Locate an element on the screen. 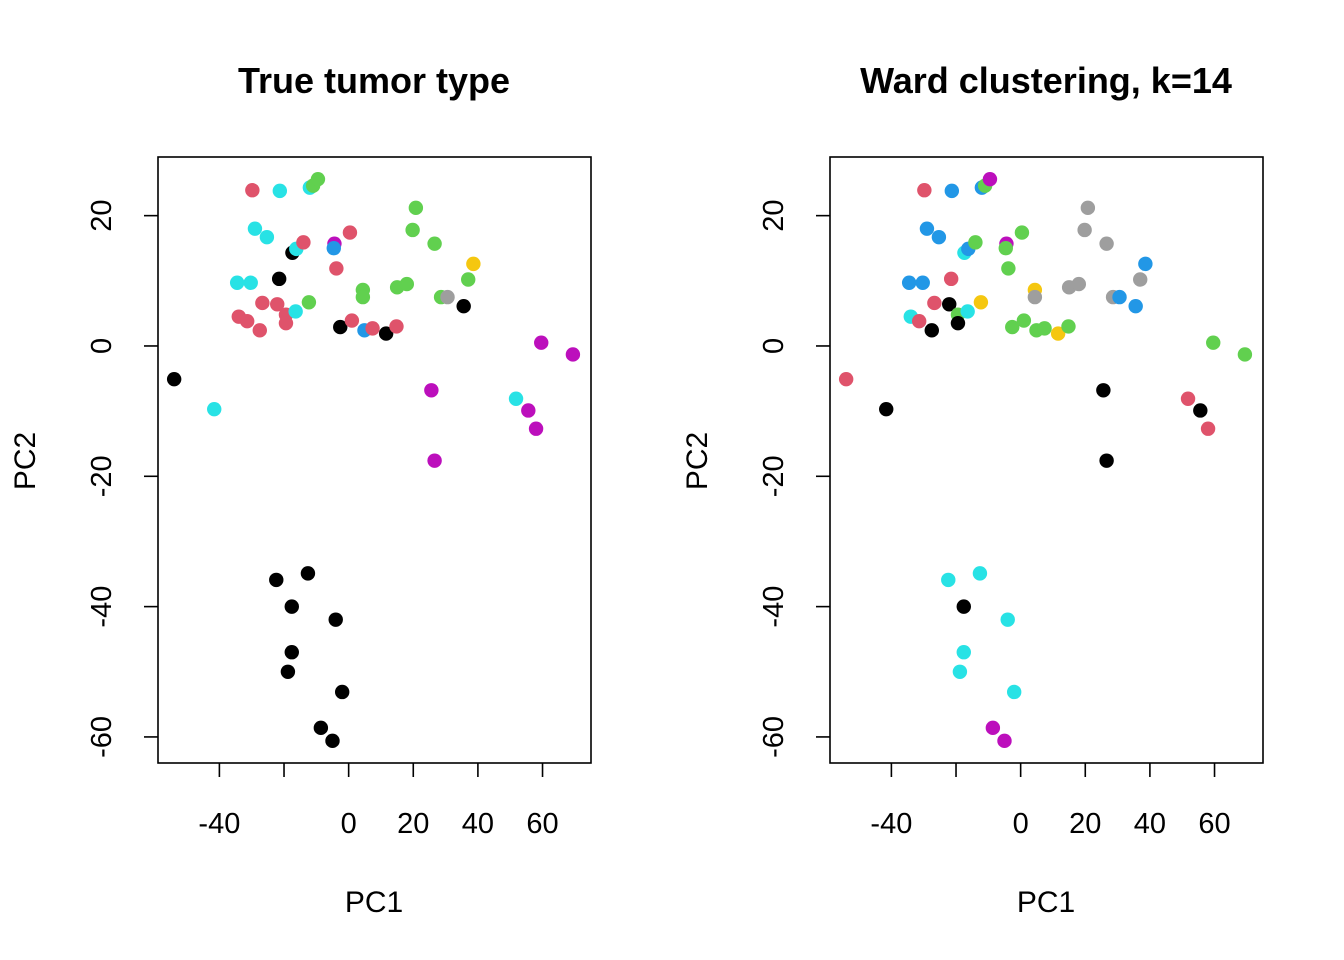 The height and width of the screenshot is (960, 1344). x-tick-label: 20 is located at coordinates (1085, 824).